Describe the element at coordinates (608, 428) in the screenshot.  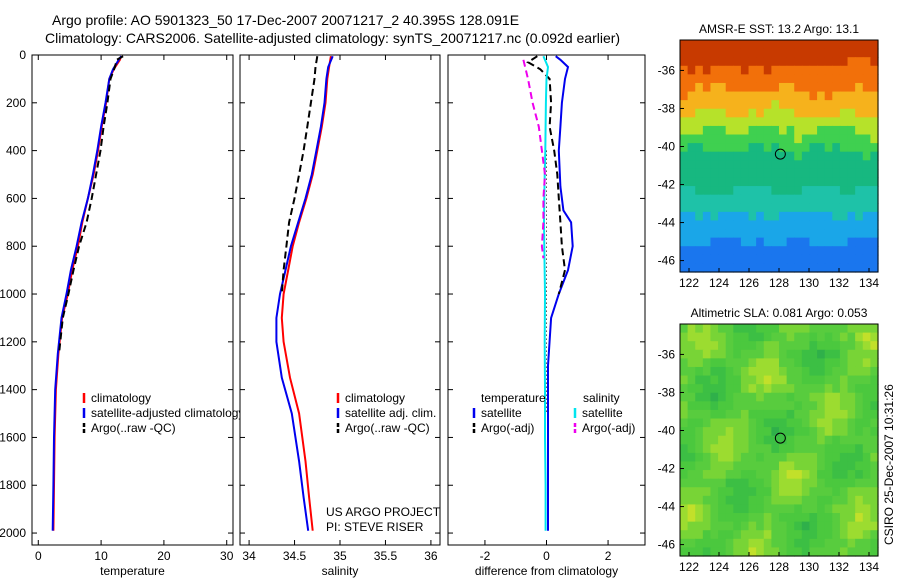
I see `difference-salinity-legend-label: Argo(-adj)` at that location.